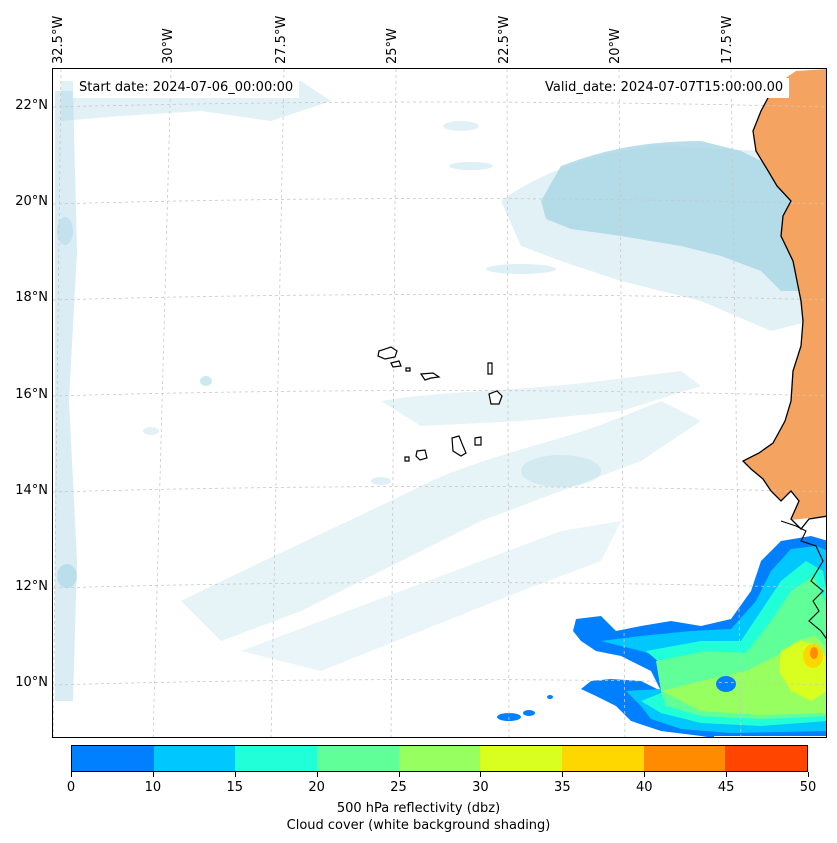 This screenshot has width=837, height=843. What do you see at coordinates (418, 808) in the screenshot?
I see `colorbar-title: 500 hPa reflectivity (dbz)` at bounding box center [418, 808].